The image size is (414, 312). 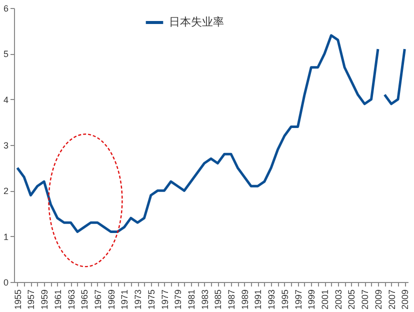 I want to click on x-tick-label: 2005, so click(x=351, y=300).